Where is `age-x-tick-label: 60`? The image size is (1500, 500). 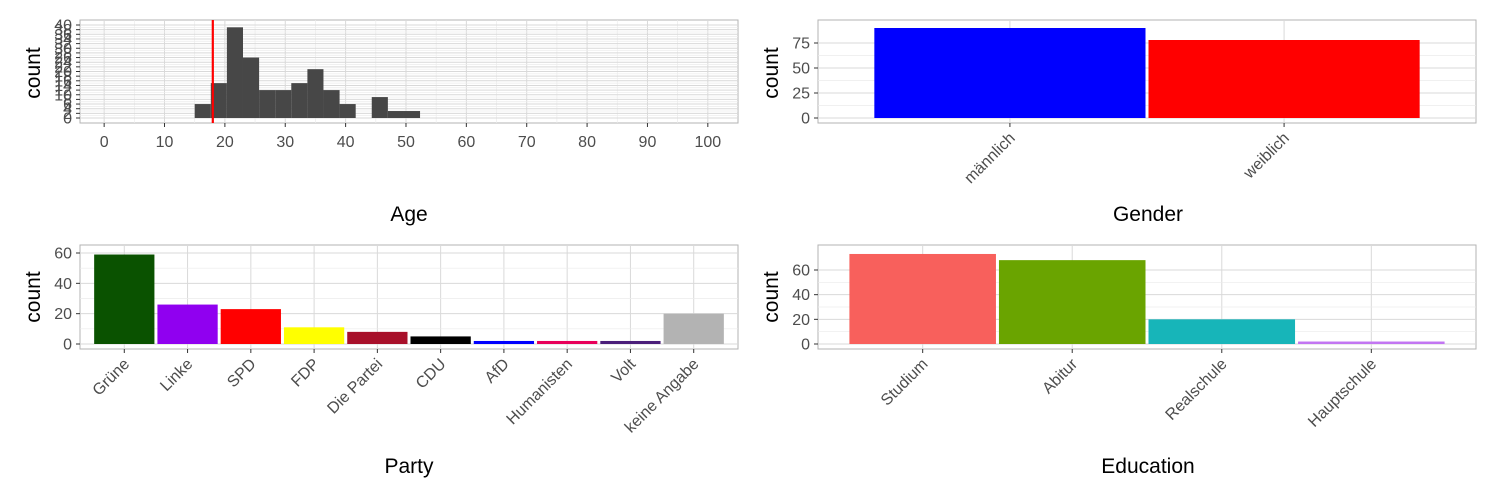 age-x-tick-label: 60 is located at coordinates (466, 142).